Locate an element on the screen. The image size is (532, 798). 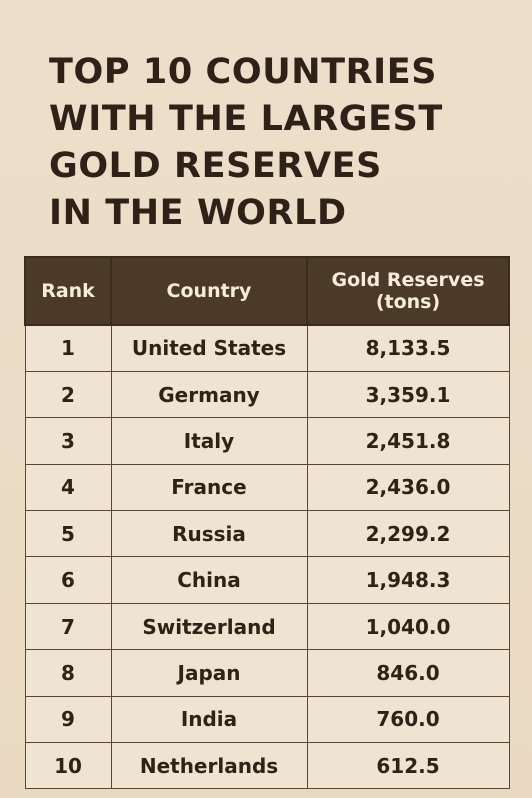
reserves-cell: 3,359.1 is located at coordinates (408, 394).